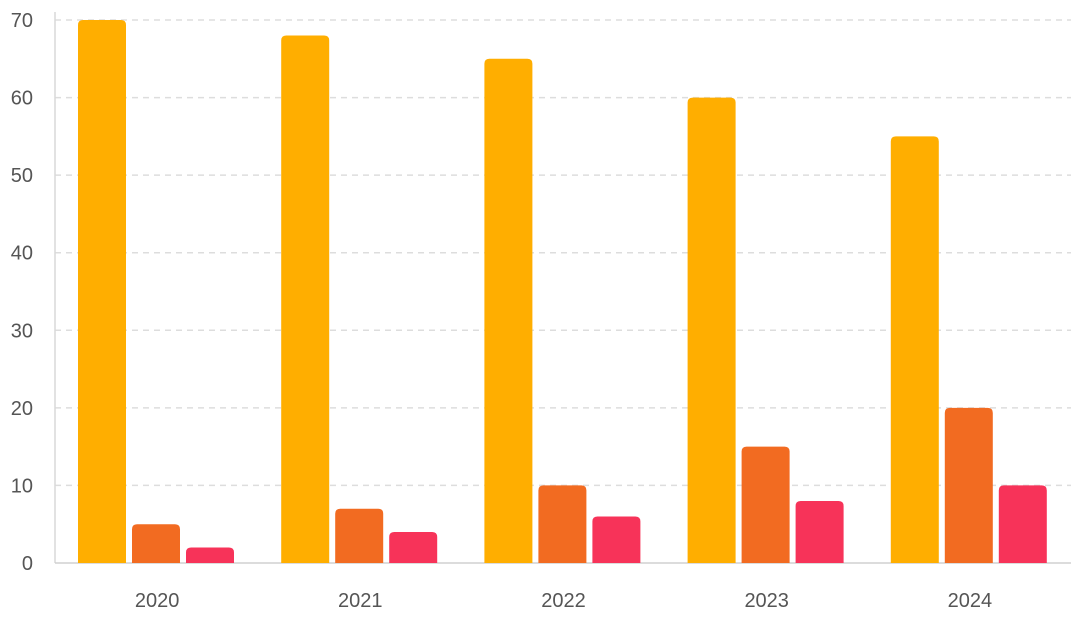 This screenshot has height=620, width=1071. Describe the element at coordinates (22, 331) in the screenshot. I see `y-tick-label: 30` at that location.